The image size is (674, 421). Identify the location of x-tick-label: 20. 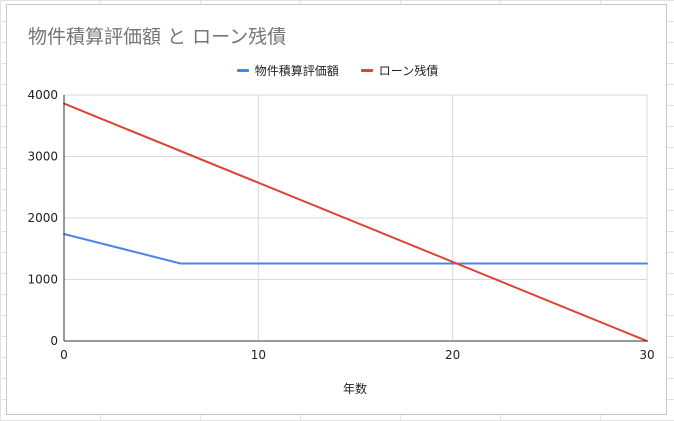
(452, 355).